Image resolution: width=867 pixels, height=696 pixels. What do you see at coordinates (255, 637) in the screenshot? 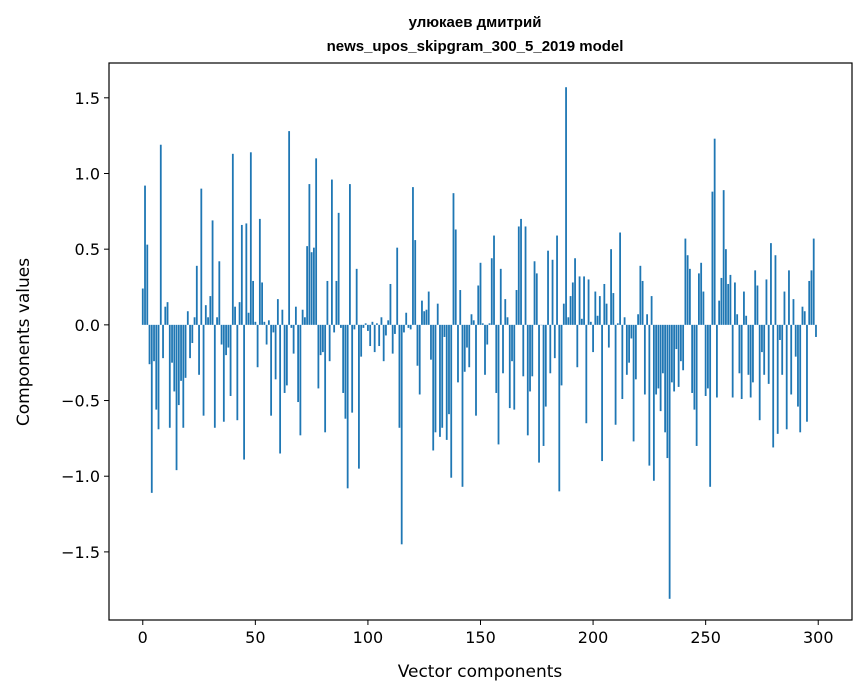
I see `x-tick-label: 50` at bounding box center [255, 637].